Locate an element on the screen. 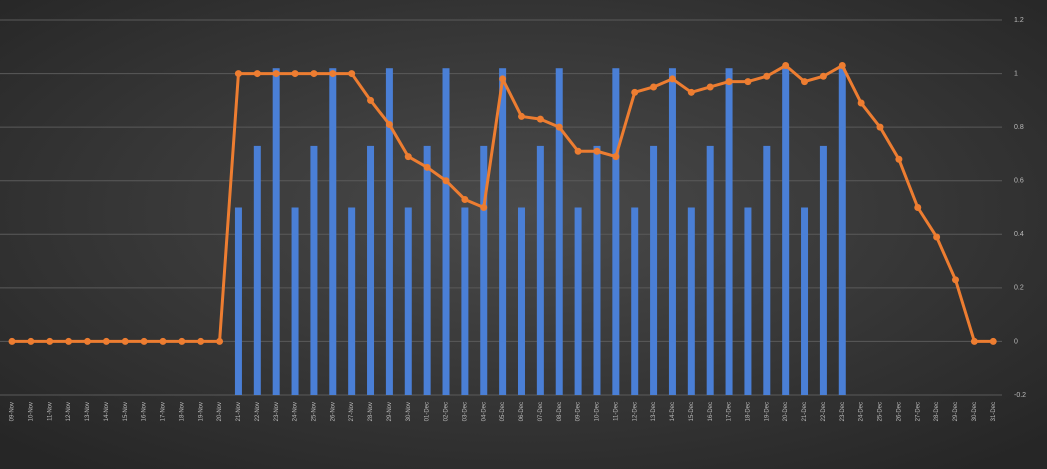  x-tick-label: 16-Nov is located at coordinates (145, 411).